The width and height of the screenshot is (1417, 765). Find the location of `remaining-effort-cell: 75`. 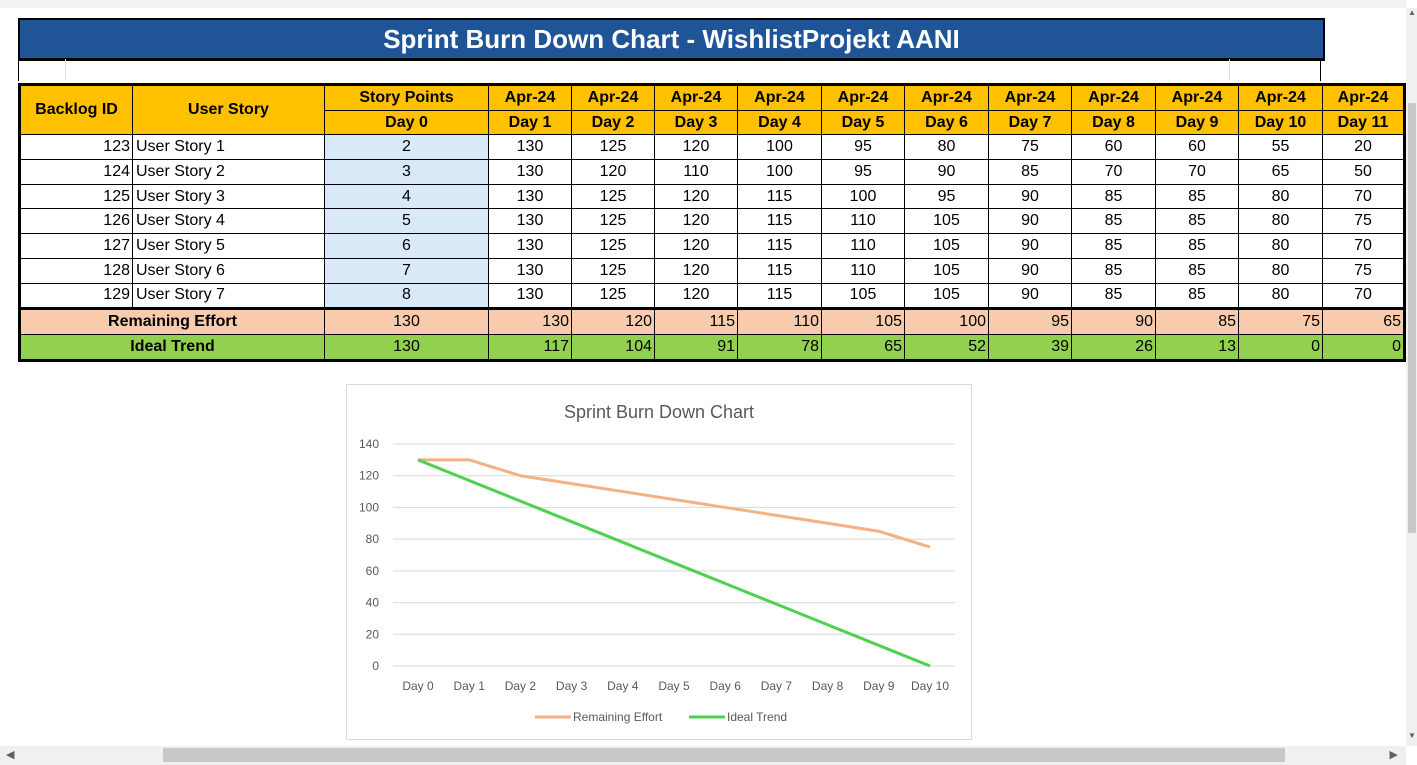

remaining-effort-cell: 75 is located at coordinates (1280, 321).